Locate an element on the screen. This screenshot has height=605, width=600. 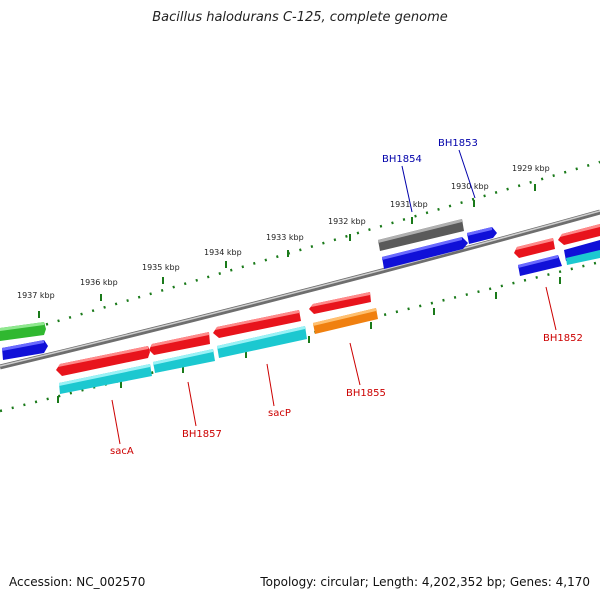
gene-feature-bh1857-highlight is located at coordinates (180, 339).